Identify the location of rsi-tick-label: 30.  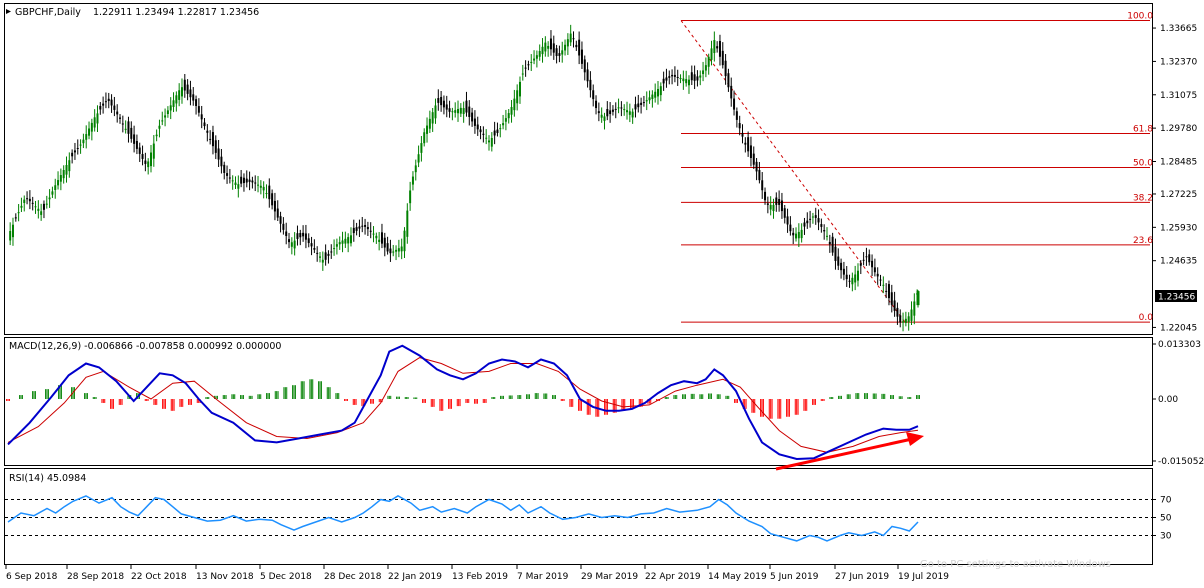
(1166, 537).